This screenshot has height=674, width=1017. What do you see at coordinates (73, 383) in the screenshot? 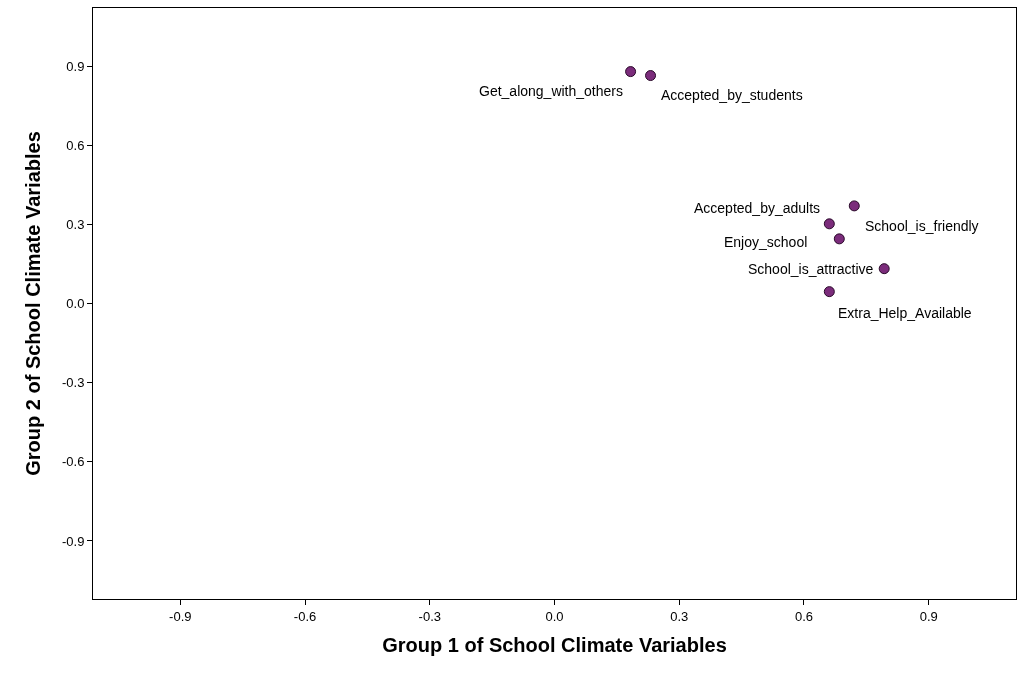
I see `y-tick-label: -0.3` at bounding box center [73, 383].